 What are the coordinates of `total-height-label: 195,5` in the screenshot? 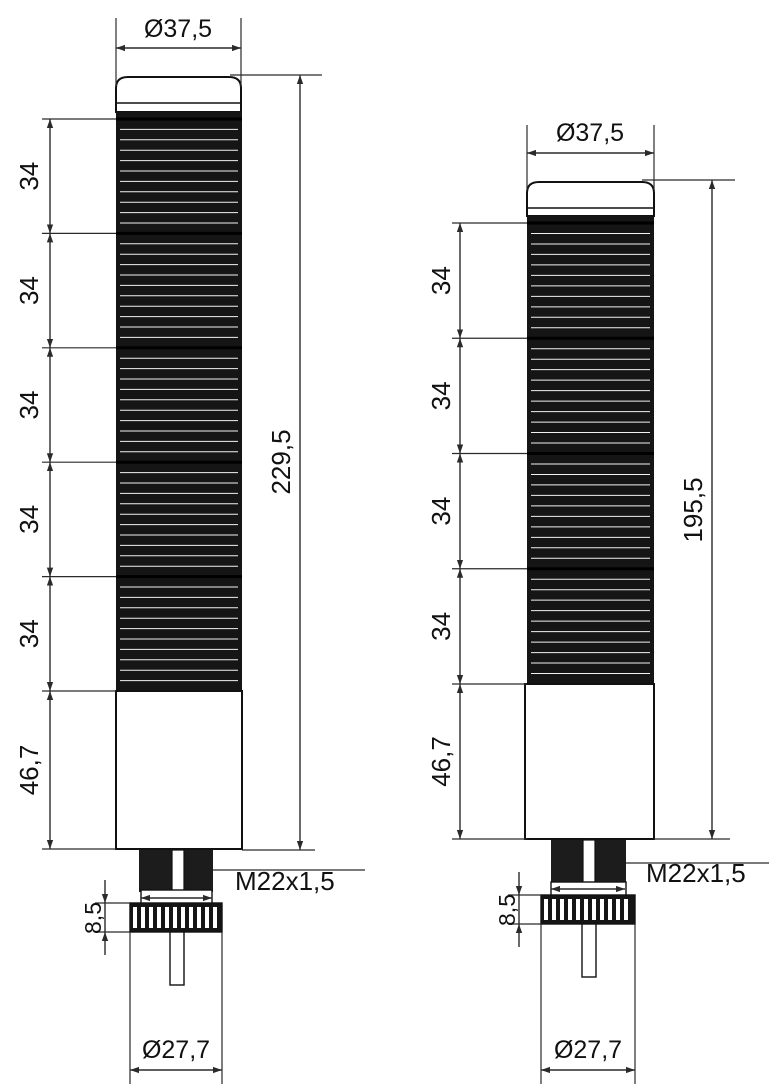 It's located at (693, 509).